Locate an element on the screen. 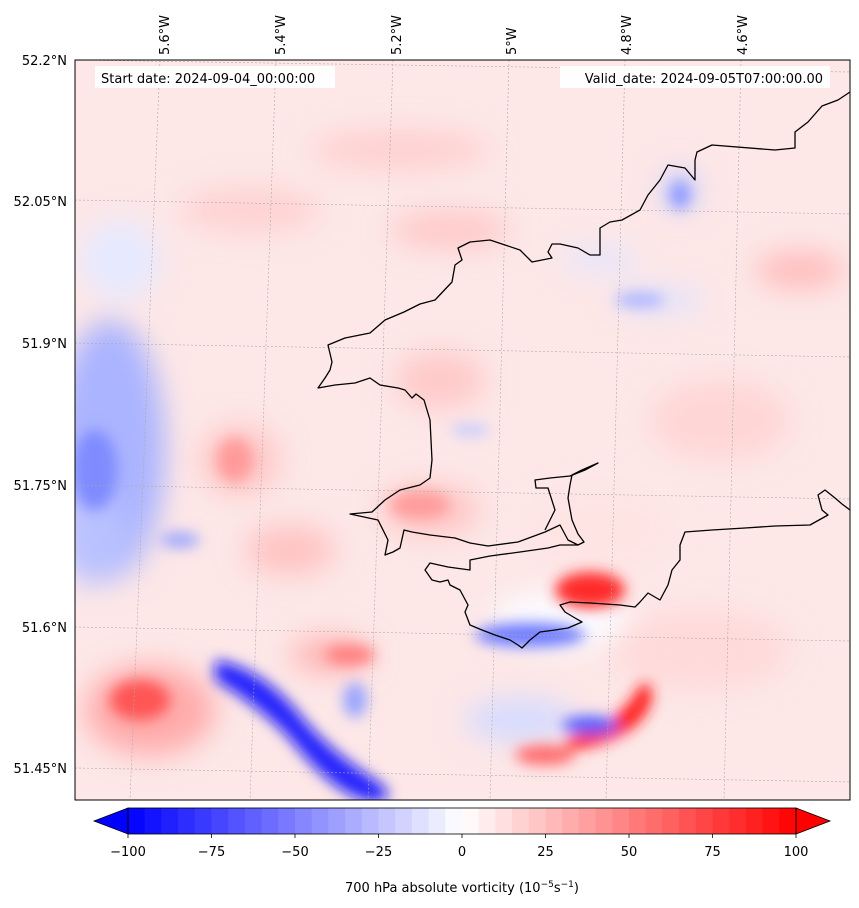 This screenshot has width=859, height=908. lon-tick-label: 5.2°W is located at coordinates (397, 35).